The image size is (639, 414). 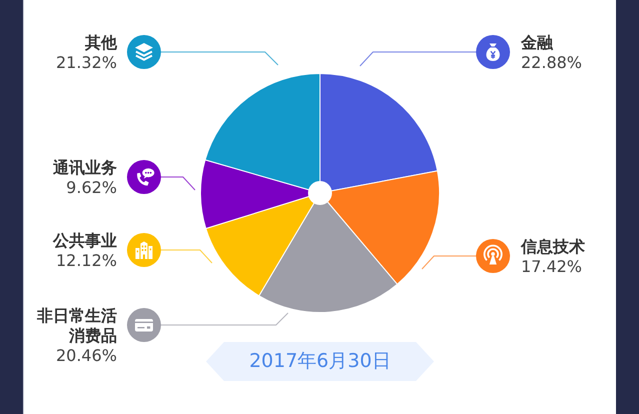 I want to click on legend-label: 非日常生活消费品, so click(x=76, y=326).